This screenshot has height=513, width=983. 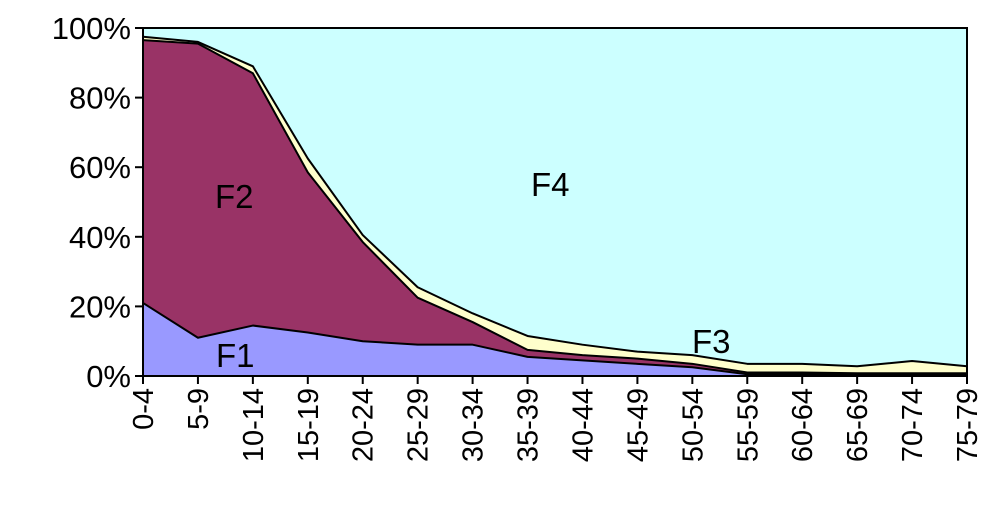 I want to click on series-label-f1: F1, so click(x=235, y=355).